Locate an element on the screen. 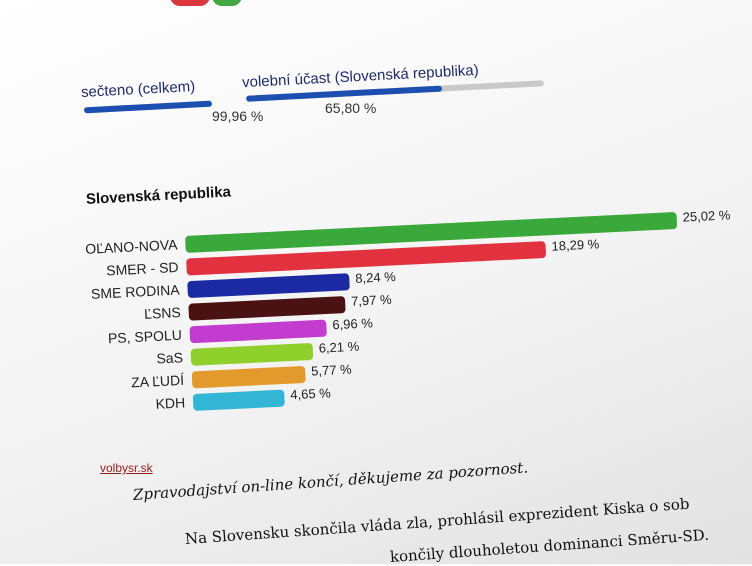 Image resolution: width=752 pixels, height=566 pixels. category-label-1: SMER - SD is located at coordinates (142, 269).